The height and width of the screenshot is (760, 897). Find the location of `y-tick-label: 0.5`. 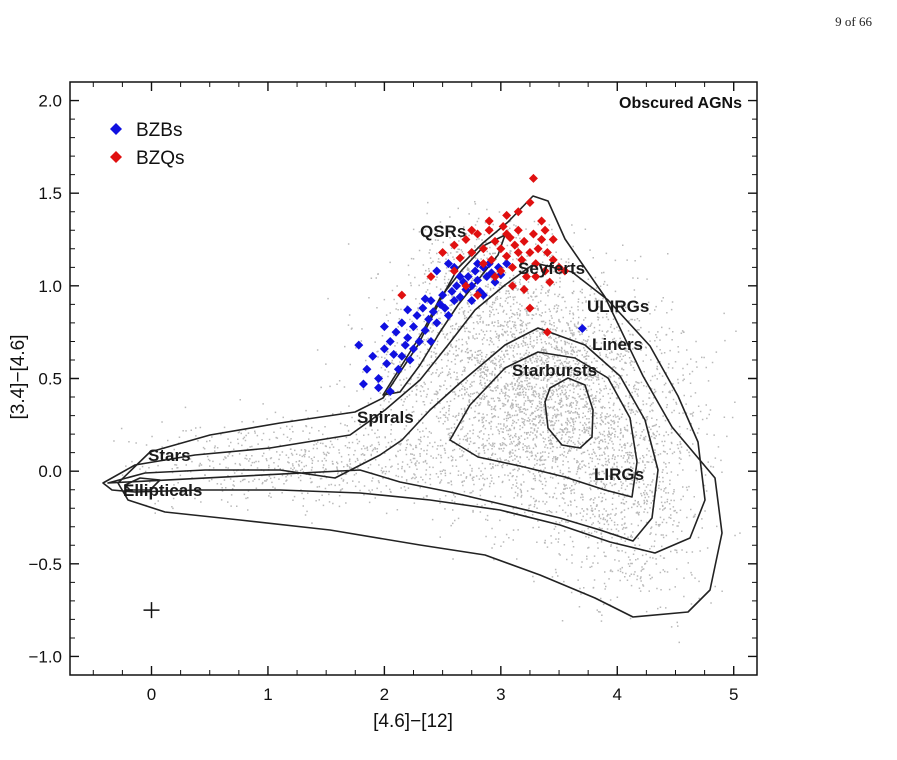

y-tick-label: 0.5 is located at coordinates (50, 379).